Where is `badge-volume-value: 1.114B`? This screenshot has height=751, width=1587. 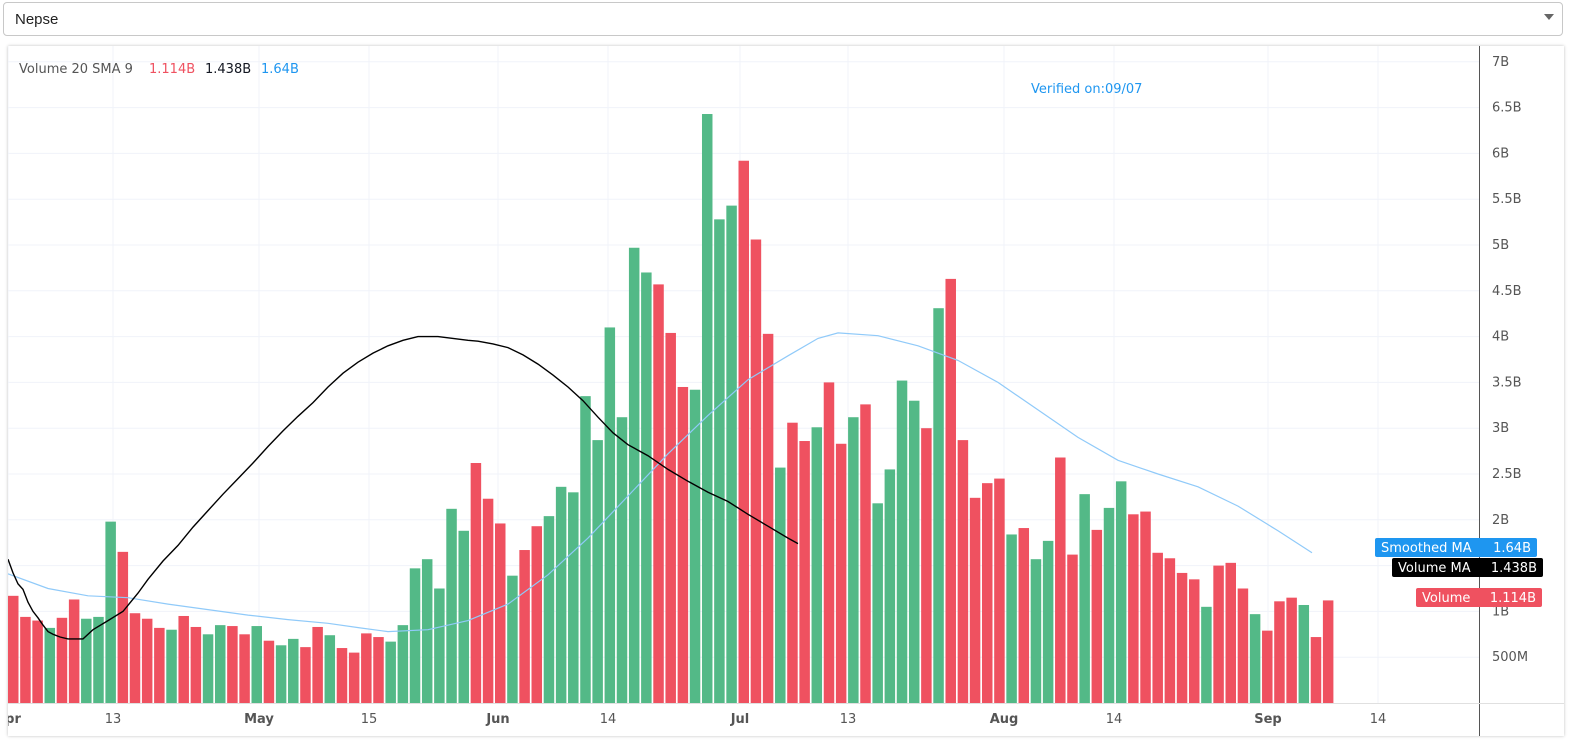
badge-volume-value: 1.114B is located at coordinates (1513, 598).